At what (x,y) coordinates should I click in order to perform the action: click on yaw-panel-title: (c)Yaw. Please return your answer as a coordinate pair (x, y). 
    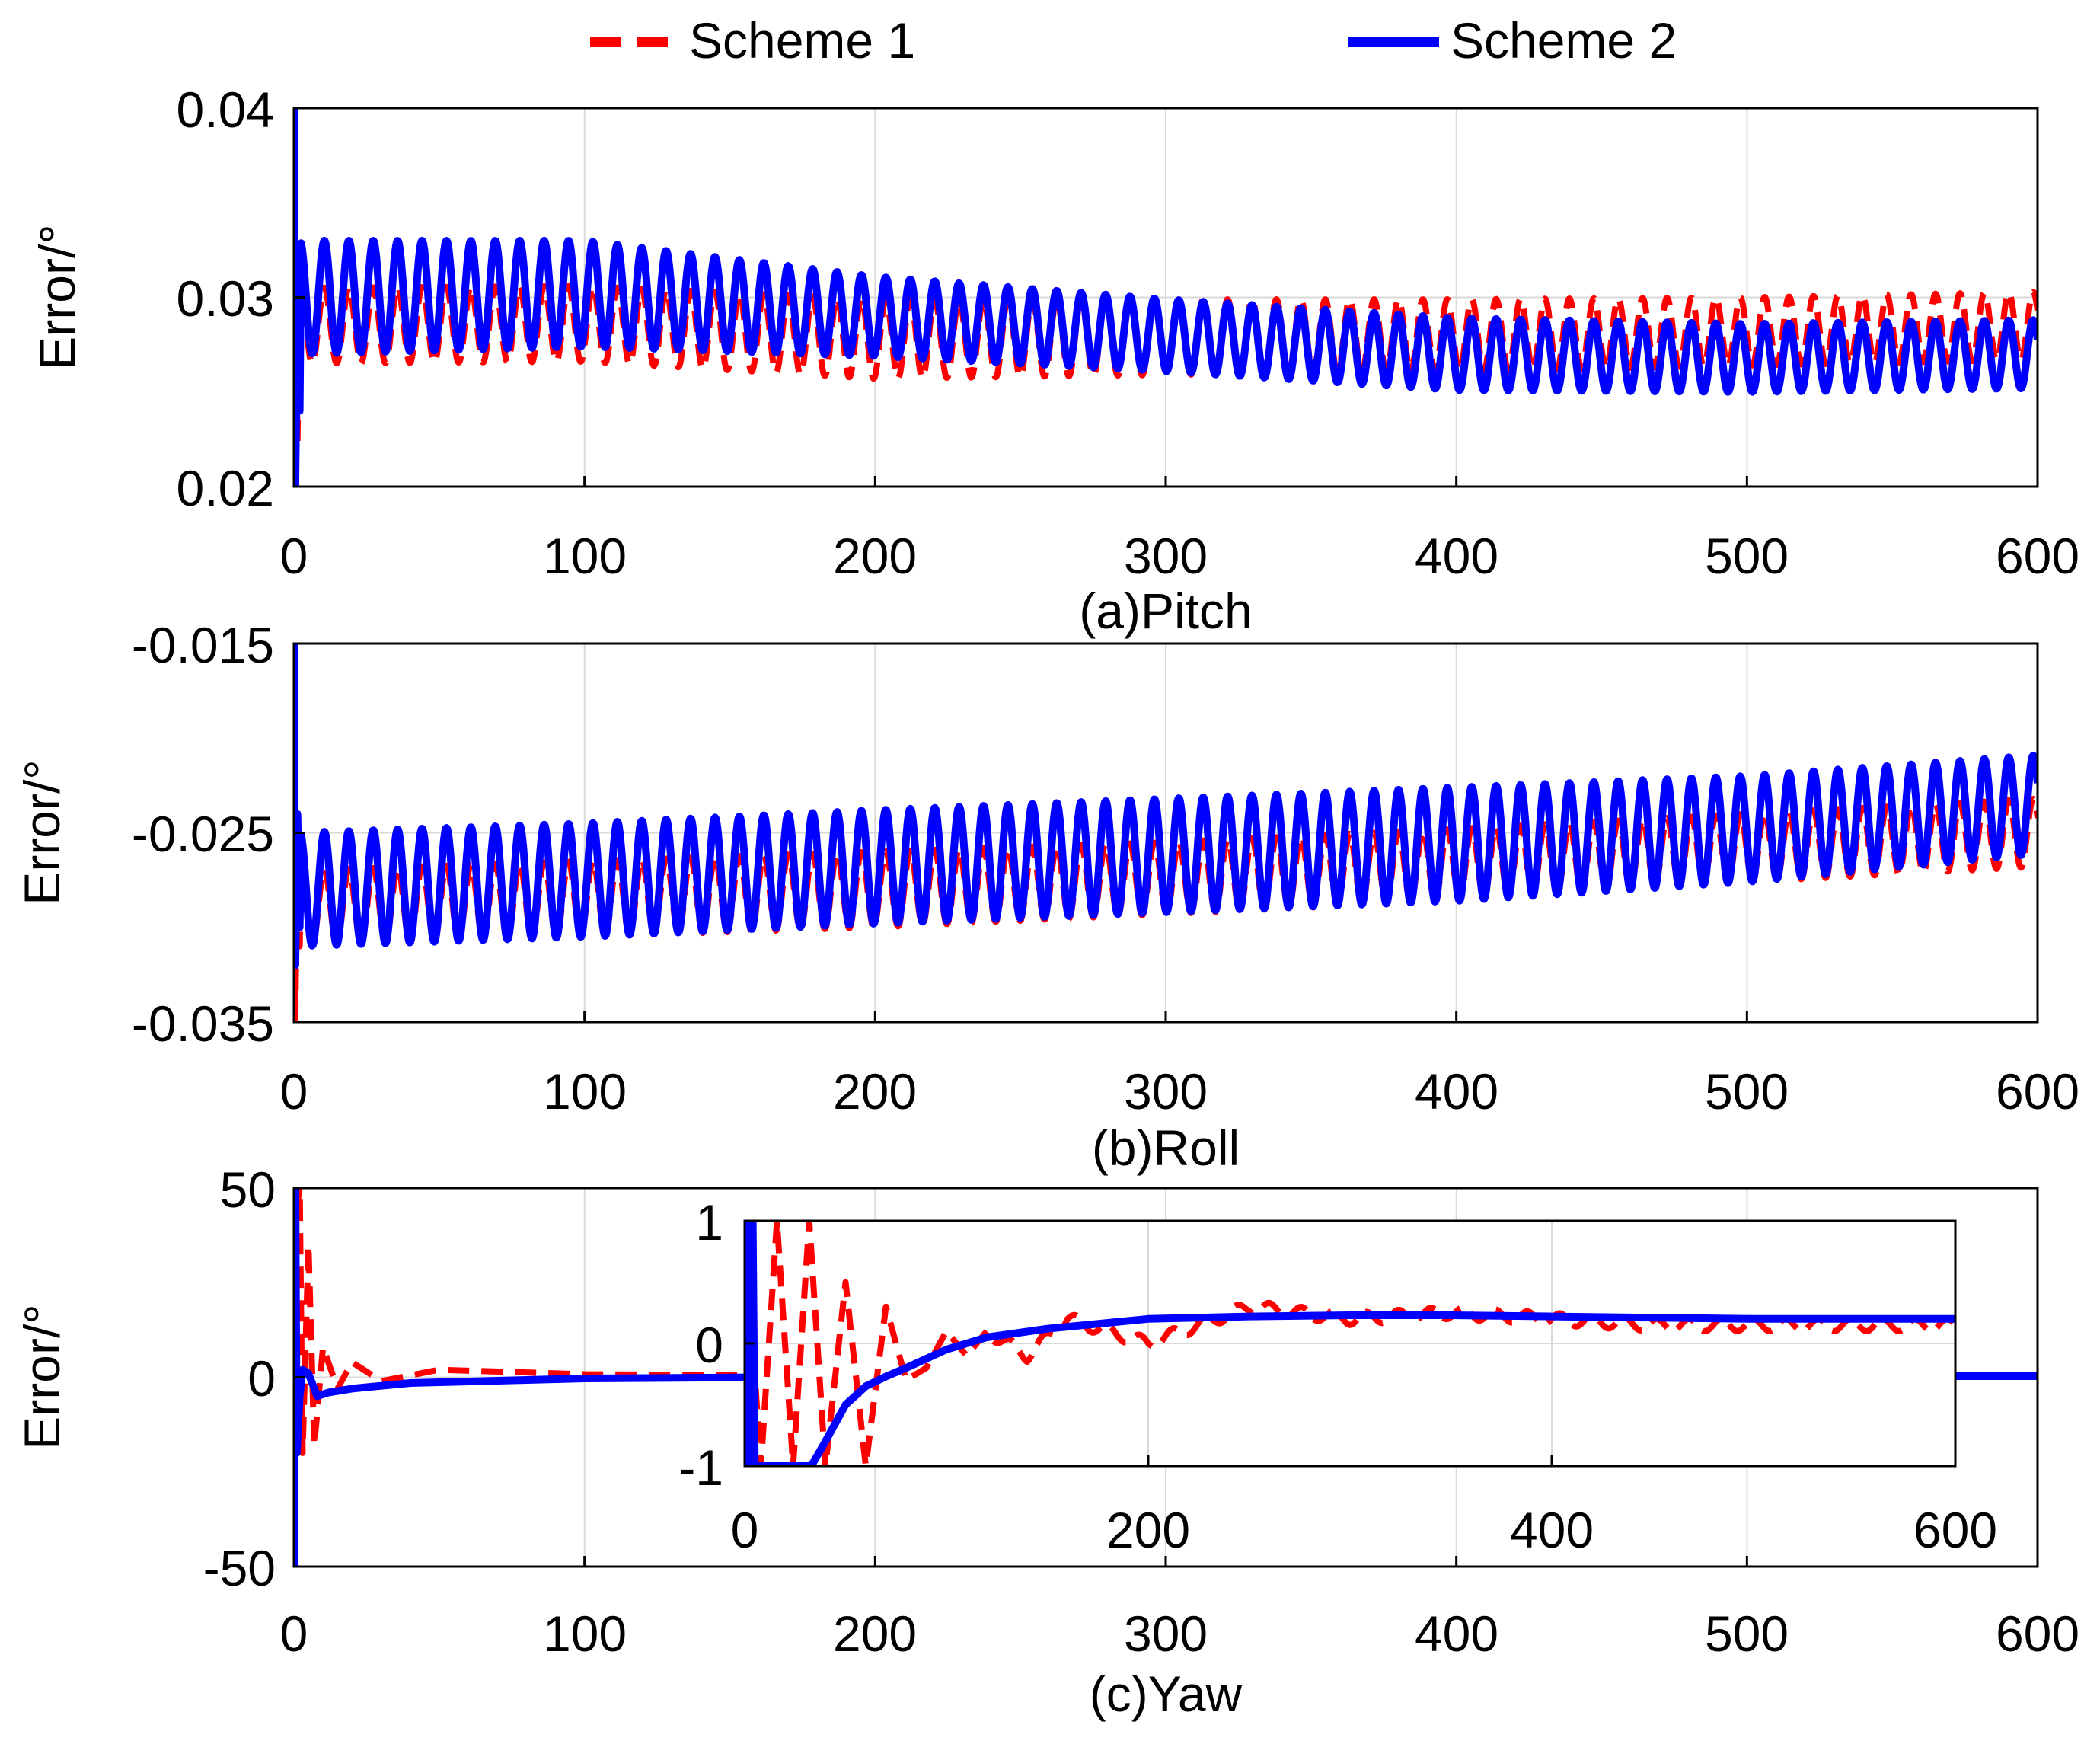
    Looking at the image, I should click on (1166, 1694).